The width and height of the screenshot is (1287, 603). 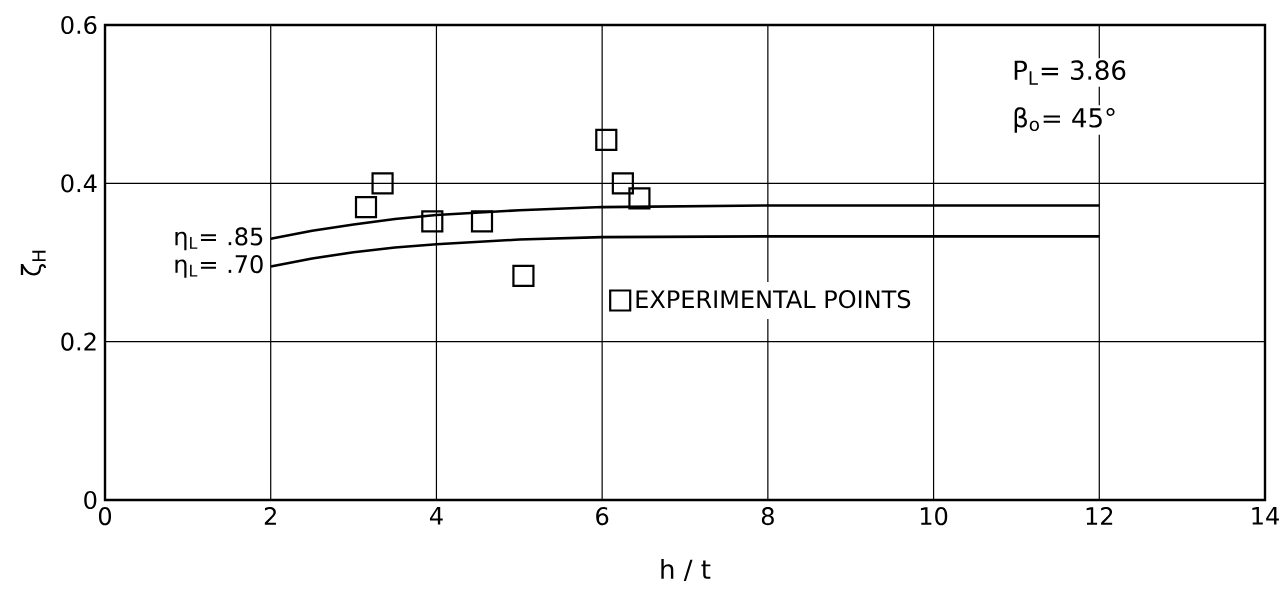 I want to click on x-tick-label: 8, so click(x=767, y=516).